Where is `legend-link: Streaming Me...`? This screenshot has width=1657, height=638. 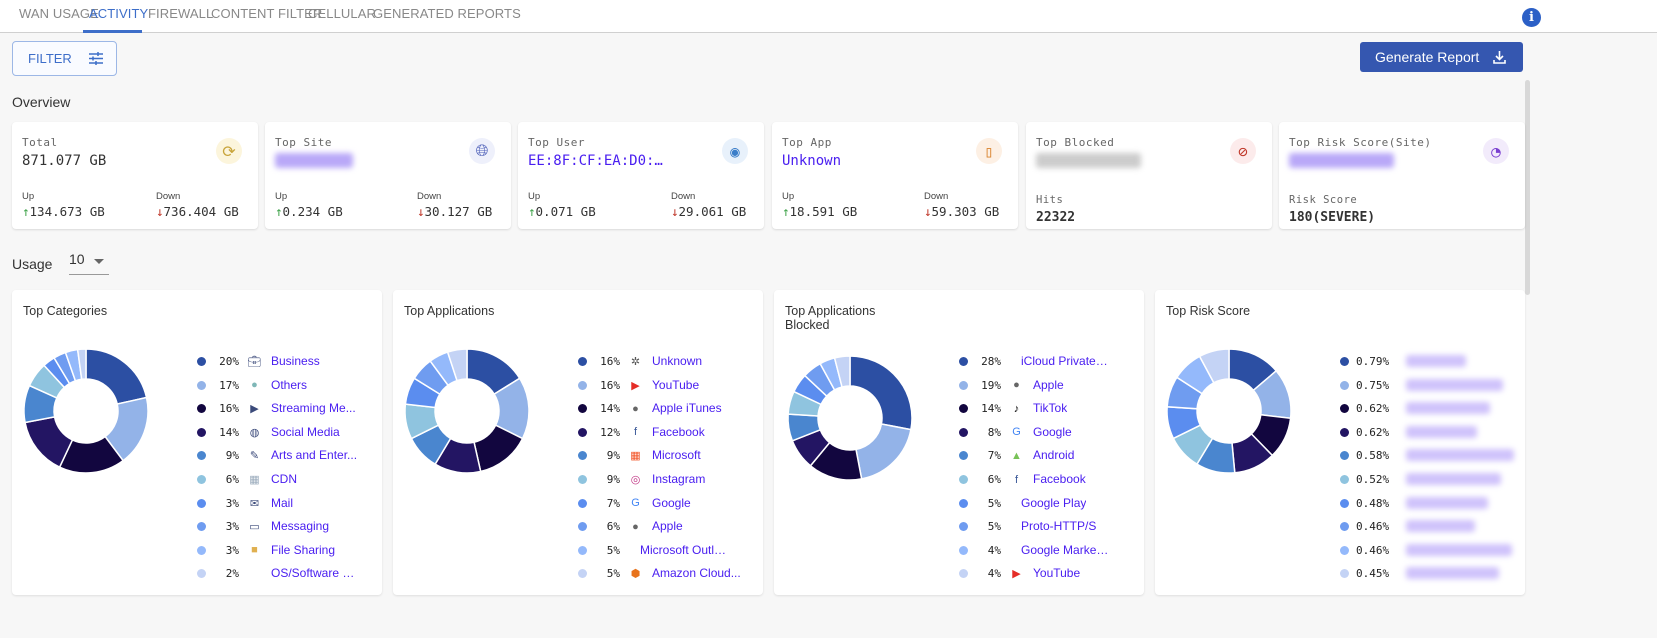
legend-link: Streaming Me... is located at coordinates (313, 408).